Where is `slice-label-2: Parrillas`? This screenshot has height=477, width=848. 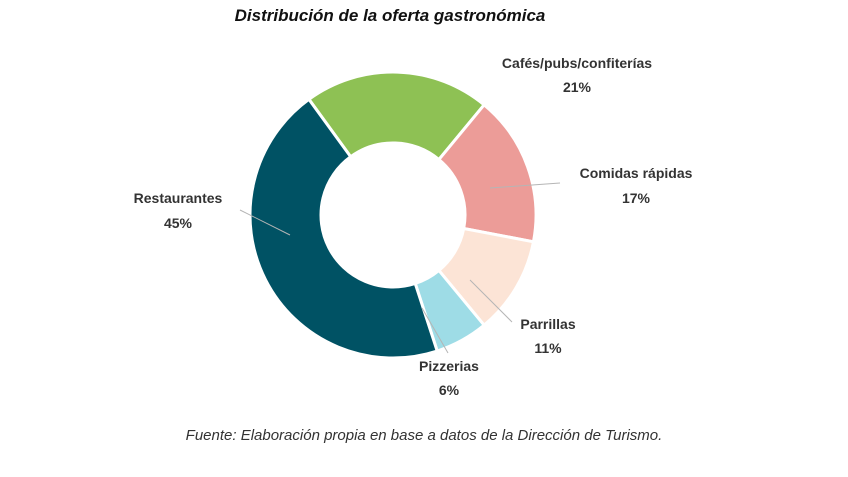 slice-label-2: Parrillas is located at coordinates (547, 324).